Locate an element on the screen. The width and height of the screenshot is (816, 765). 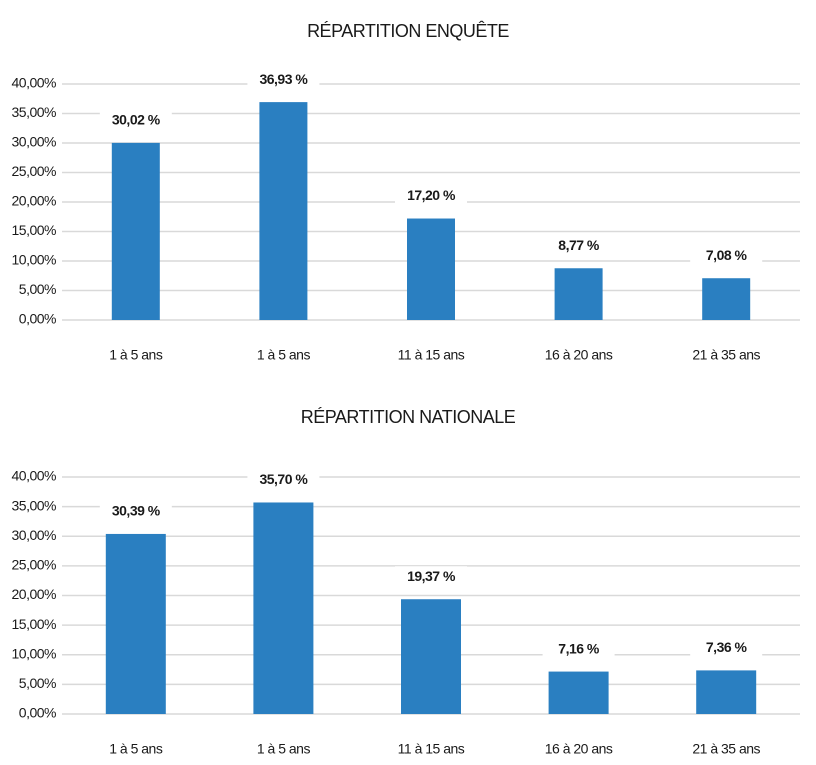
value-label: 7,36 % is located at coordinates (727, 647).